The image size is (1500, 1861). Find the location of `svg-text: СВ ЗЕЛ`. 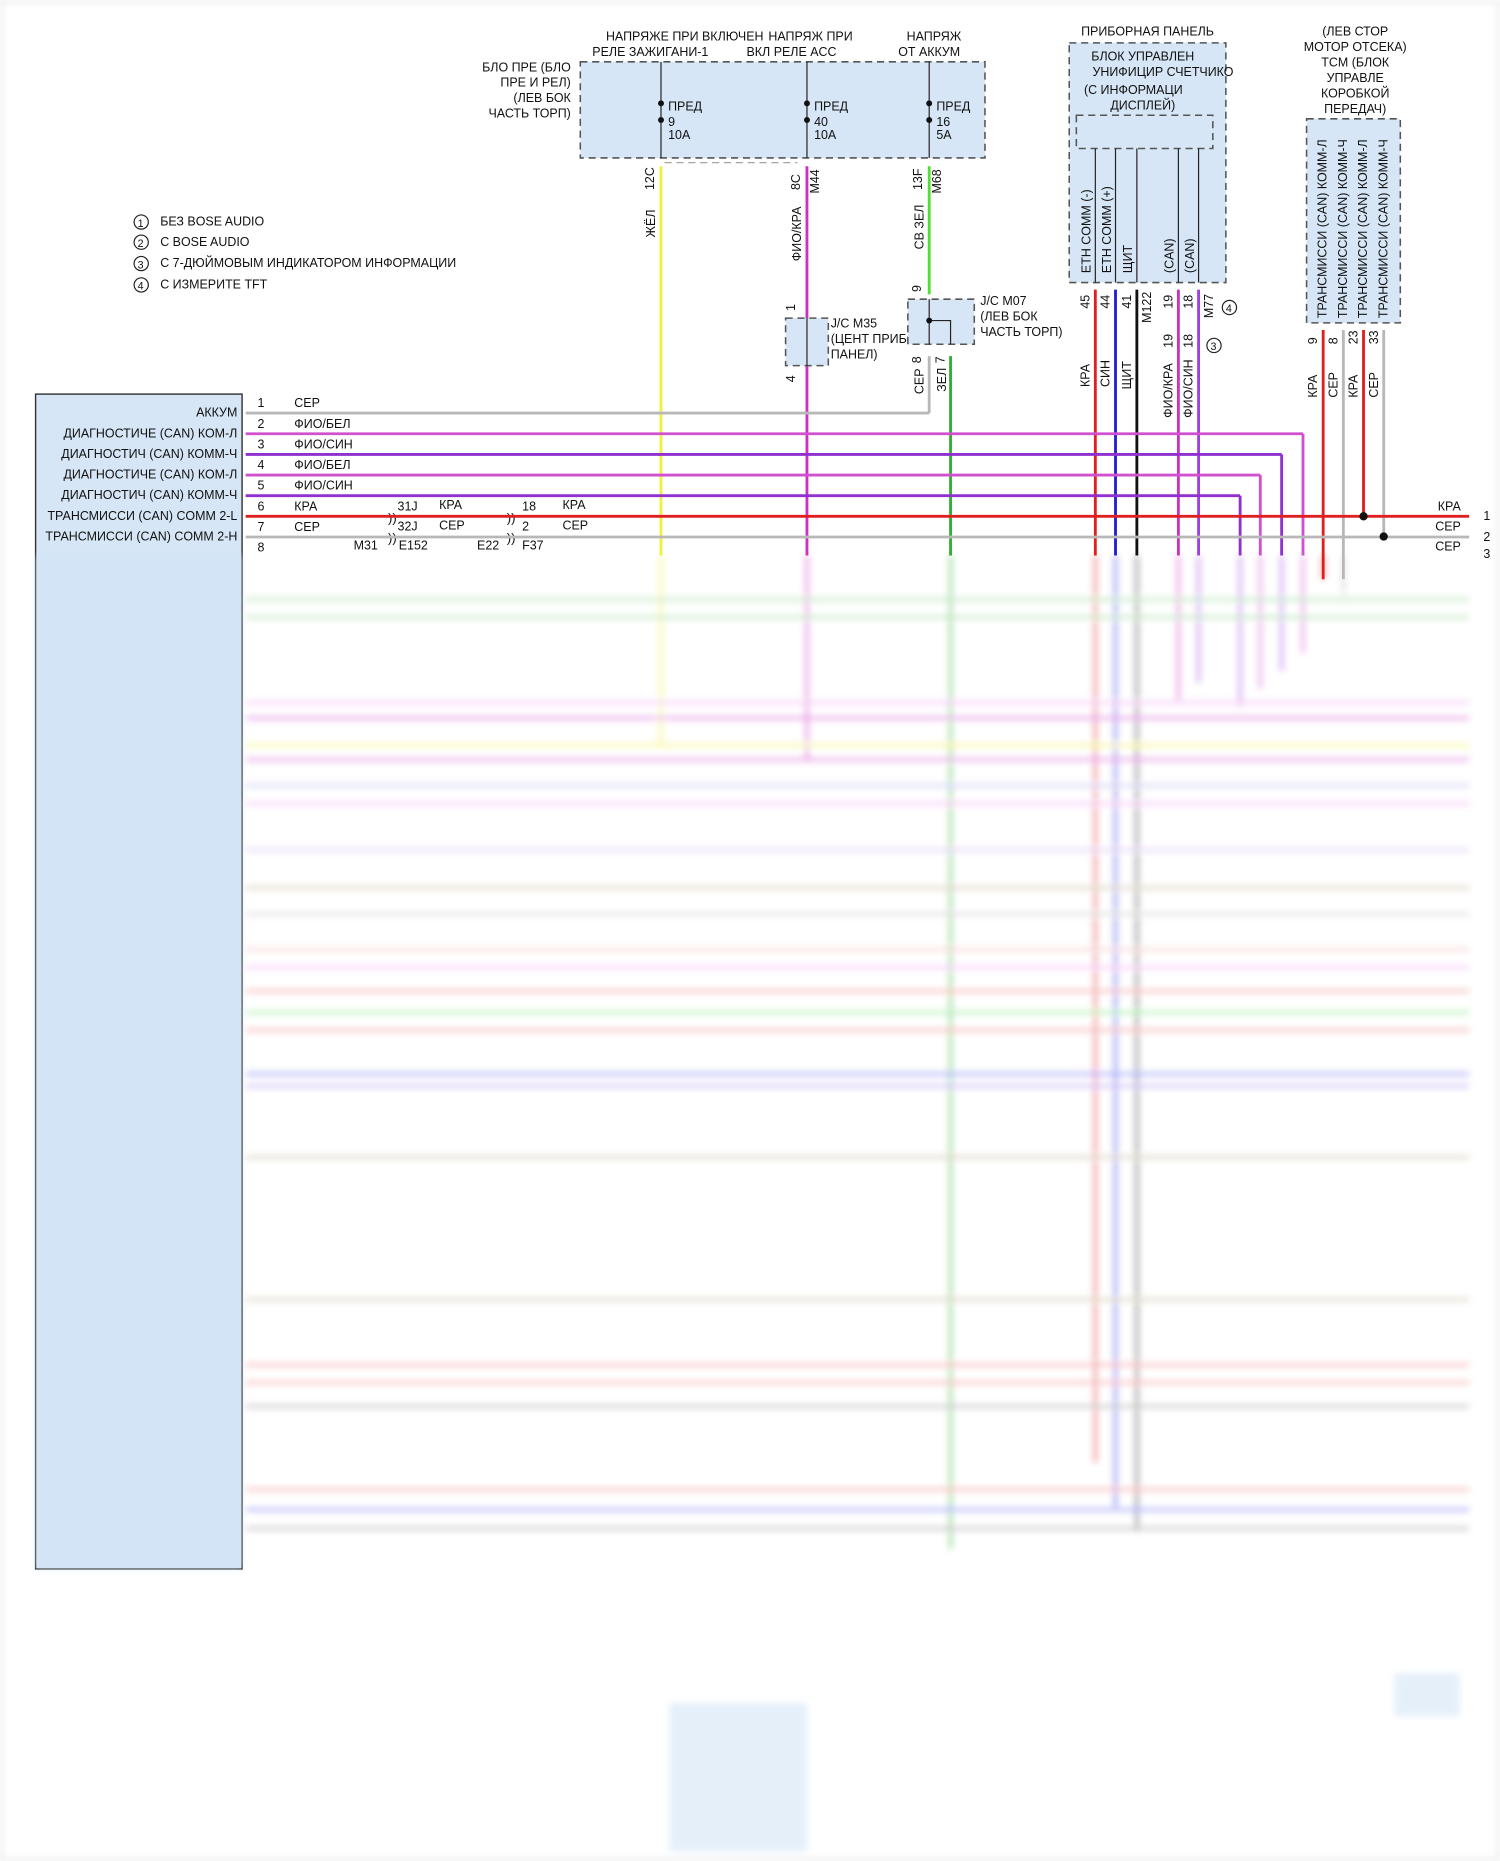

svg-text: СВ ЗЕЛ is located at coordinates (919, 227).